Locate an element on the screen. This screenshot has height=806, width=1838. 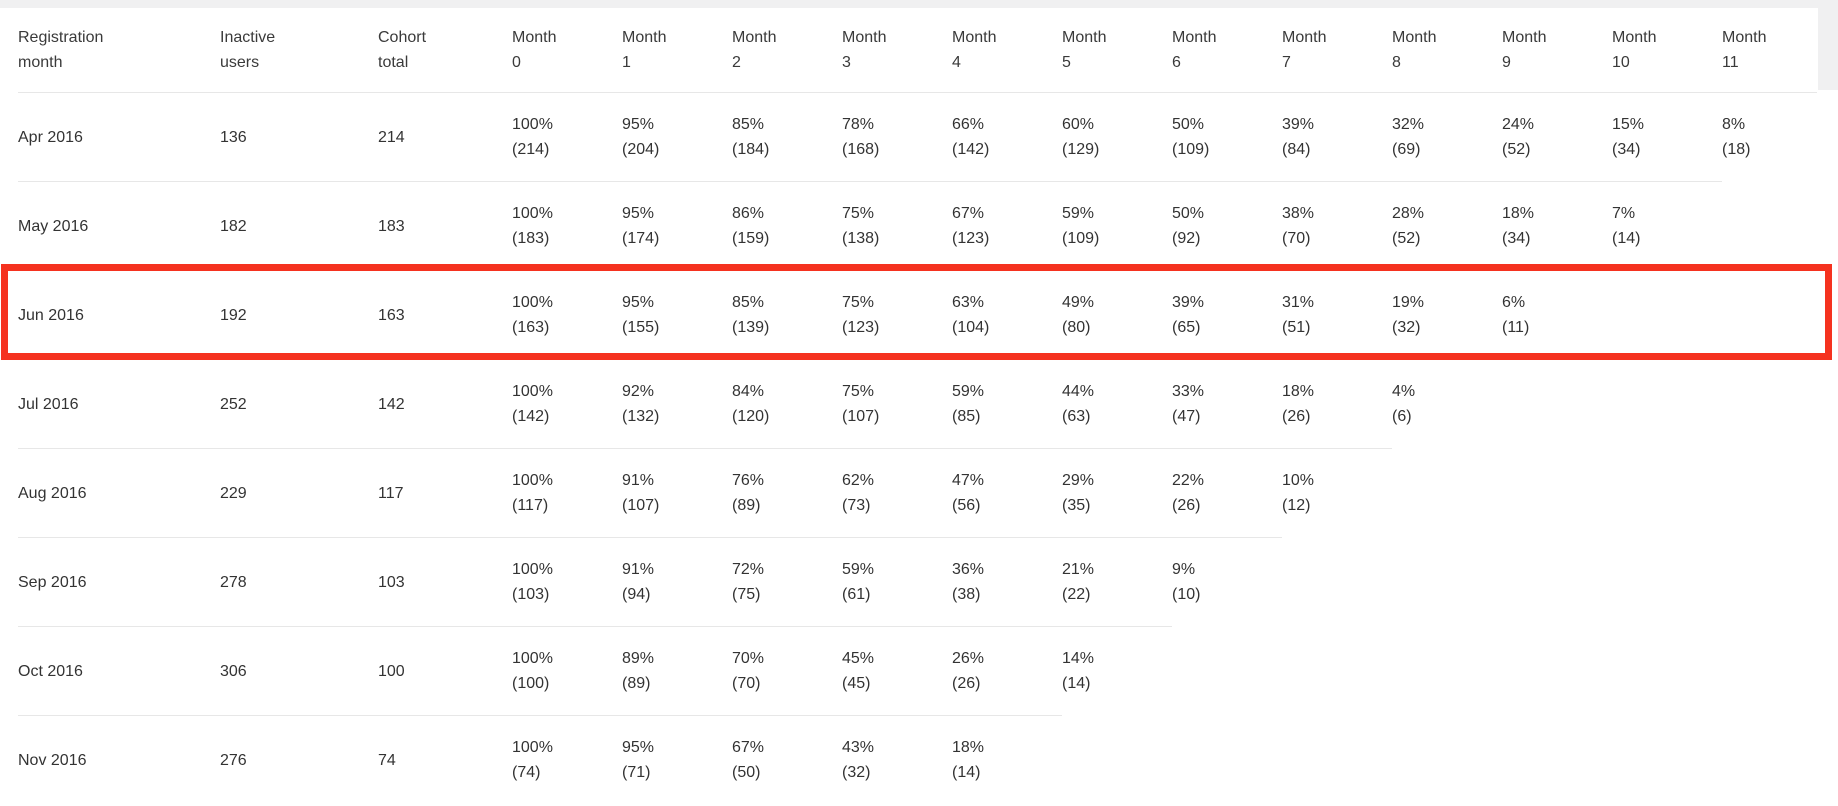
retention-cell-month-6: 50% (92) is located at coordinates (1227, 225).